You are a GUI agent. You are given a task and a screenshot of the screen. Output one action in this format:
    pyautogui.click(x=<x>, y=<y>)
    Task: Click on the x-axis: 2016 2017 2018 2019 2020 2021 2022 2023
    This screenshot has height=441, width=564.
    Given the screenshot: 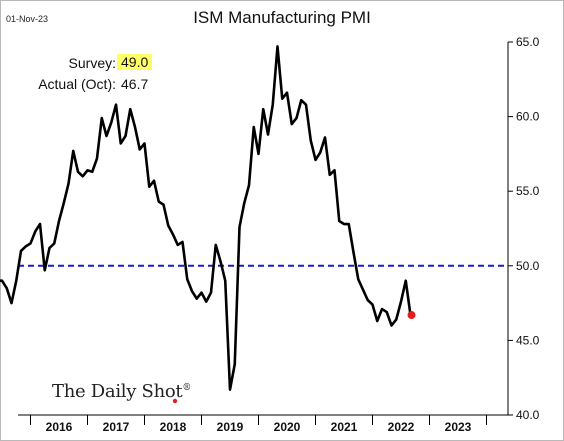 What is the action you would take?
    pyautogui.click(x=263, y=424)
    